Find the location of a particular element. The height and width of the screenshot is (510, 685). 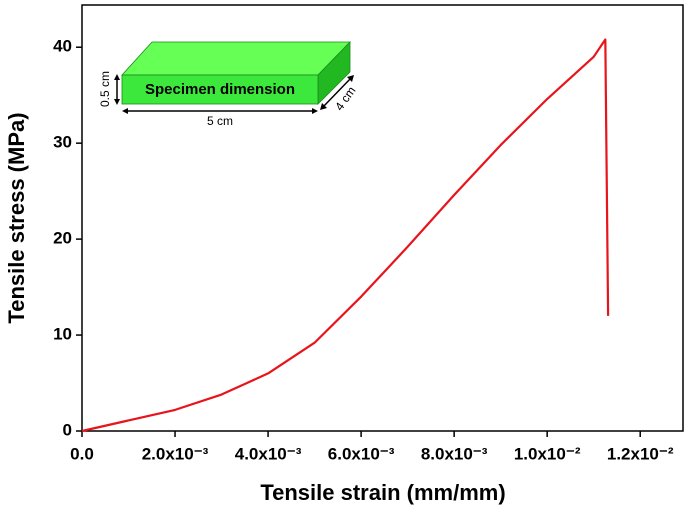

x-tick-label: 4.0x10⁻³ is located at coordinates (268, 453).